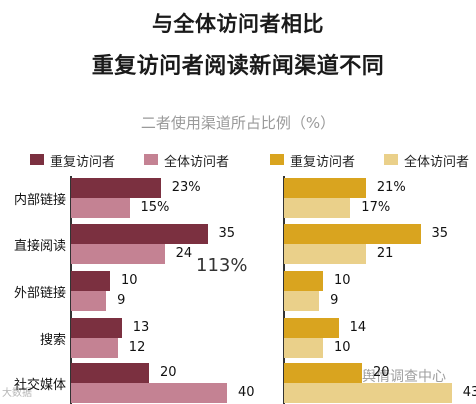  Describe the element at coordinates (155, 207) in the screenshot. I see `data-label: 15%` at that location.